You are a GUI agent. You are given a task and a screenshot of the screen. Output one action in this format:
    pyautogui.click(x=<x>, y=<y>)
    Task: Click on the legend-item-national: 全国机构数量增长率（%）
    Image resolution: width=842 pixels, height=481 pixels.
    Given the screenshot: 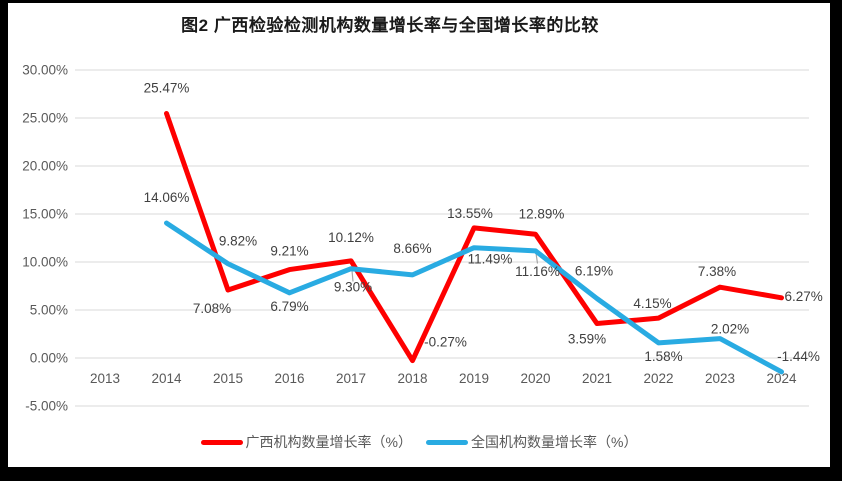 What is the action you would take?
    pyautogui.click(x=531, y=442)
    